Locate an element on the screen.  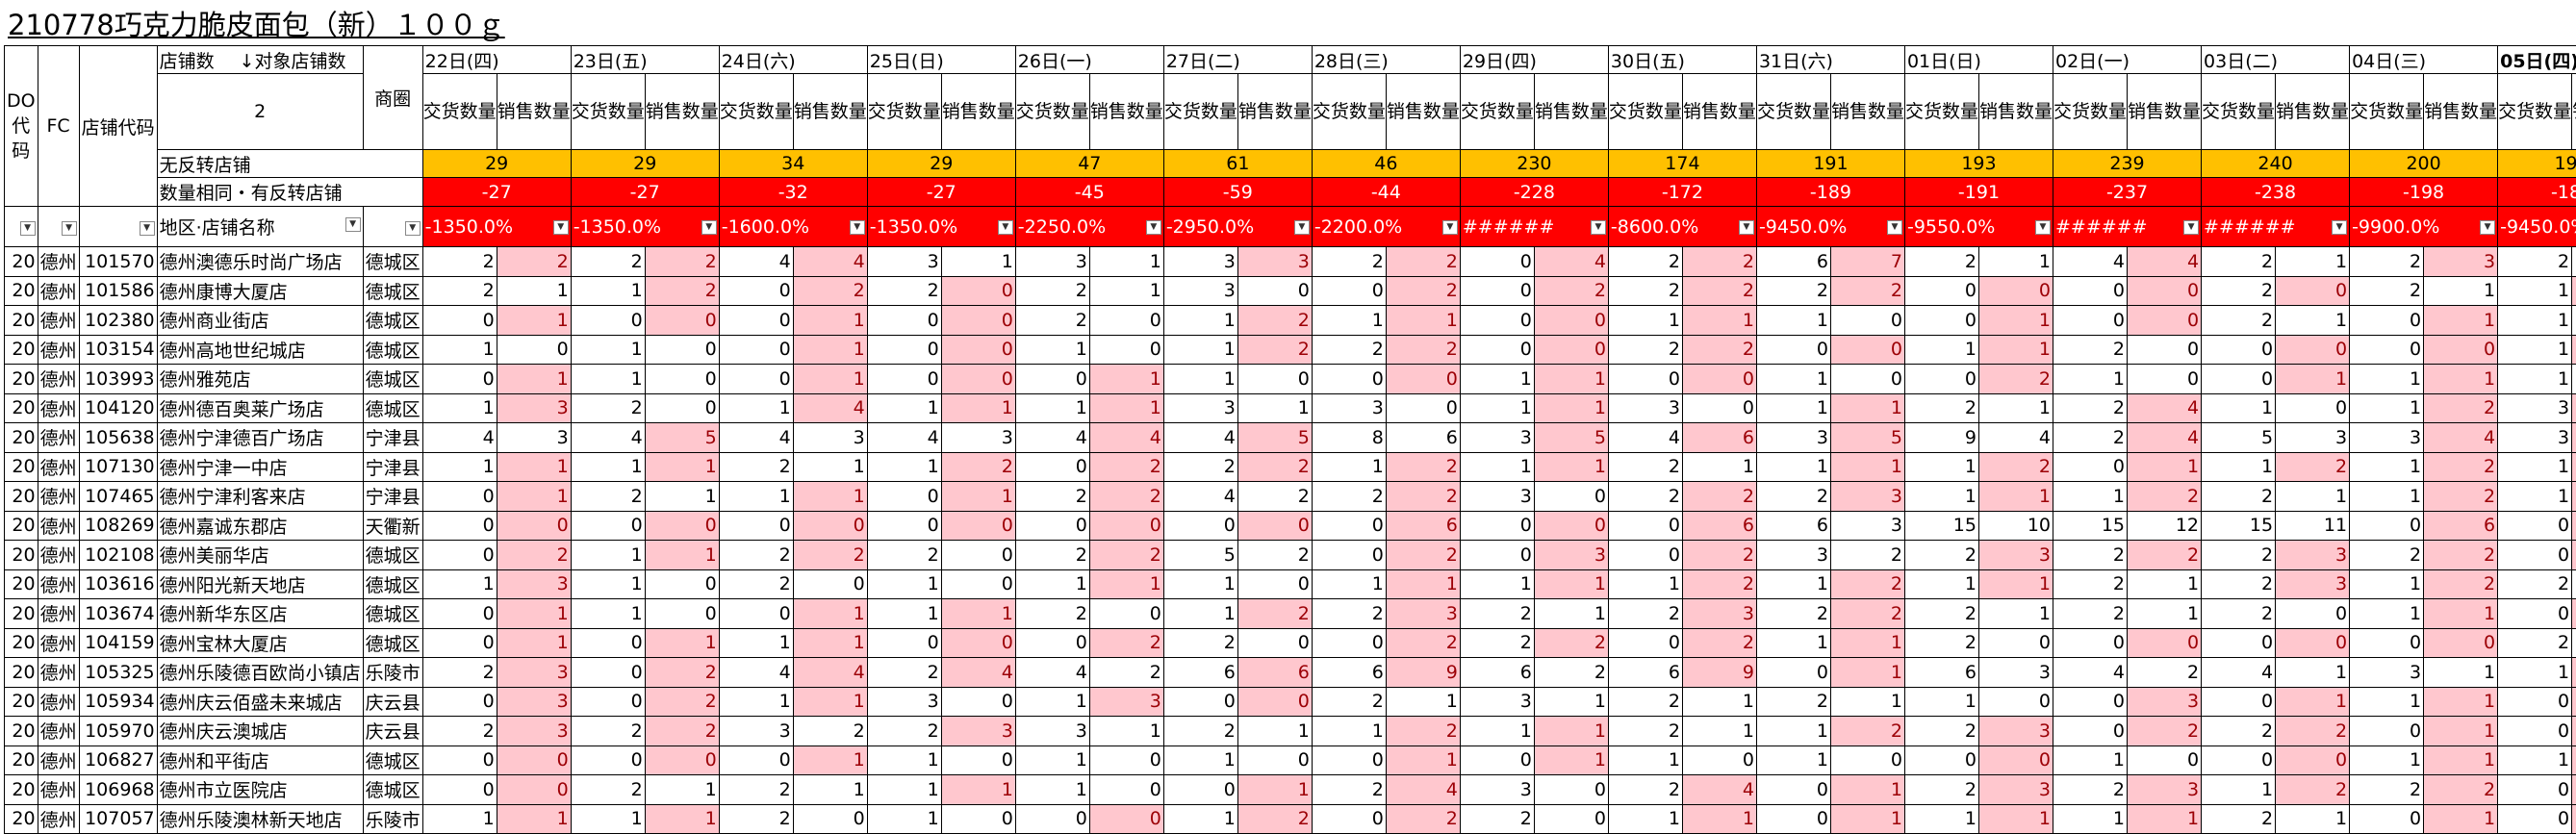
store-name-cell: 德州高地世纪城店 is located at coordinates (260, 350).